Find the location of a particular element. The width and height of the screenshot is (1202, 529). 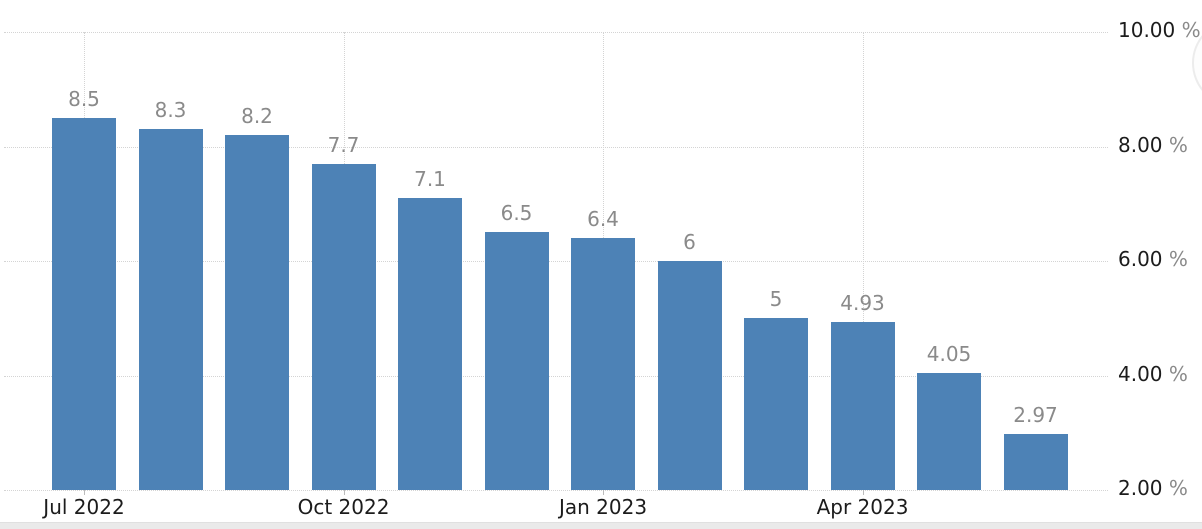

y-axis-tick-label: 8.00 % is located at coordinates (1153, 145).